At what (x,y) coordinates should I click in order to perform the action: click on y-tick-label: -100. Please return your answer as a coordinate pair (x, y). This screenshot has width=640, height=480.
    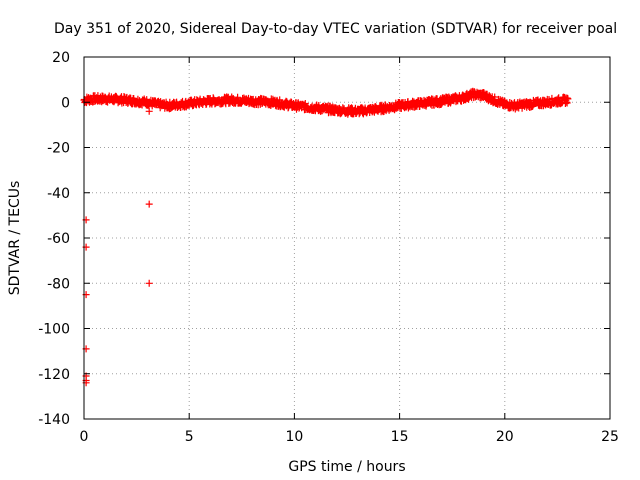
    Looking at the image, I should click on (54, 330).